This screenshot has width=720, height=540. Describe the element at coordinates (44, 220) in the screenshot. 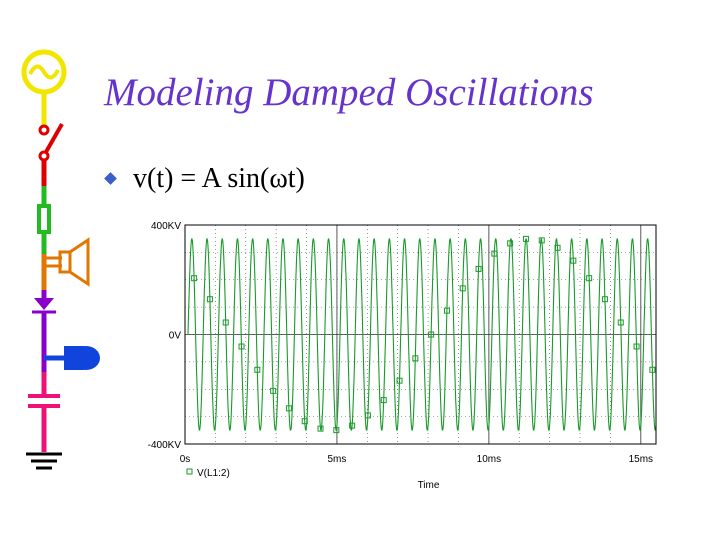

I see `resistor-icon` at that location.